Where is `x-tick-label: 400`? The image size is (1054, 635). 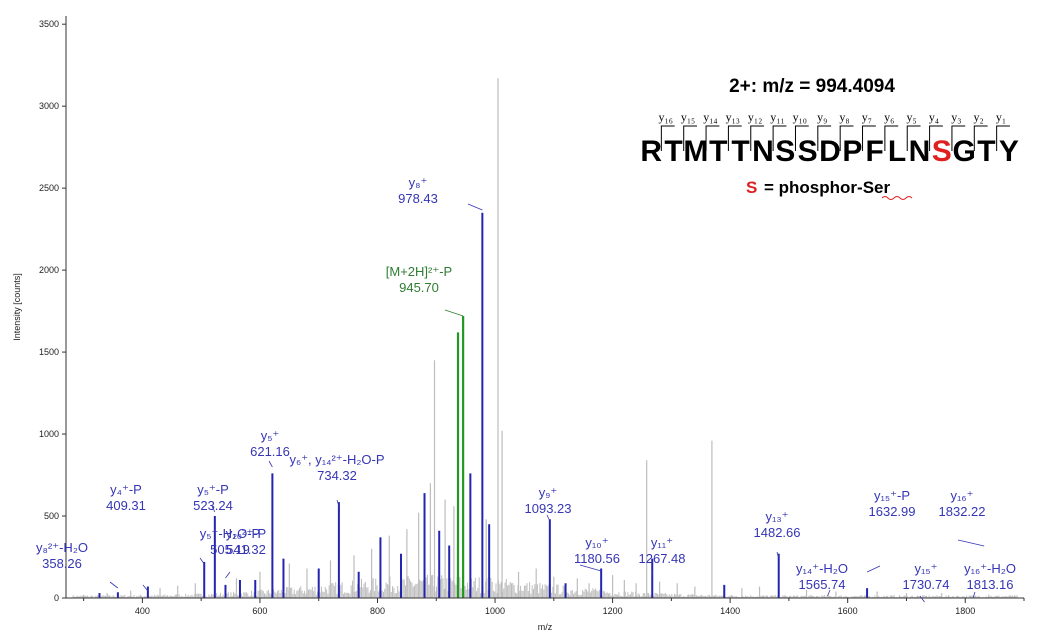 x-tick-label: 400 is located at coordinates (142, 611).